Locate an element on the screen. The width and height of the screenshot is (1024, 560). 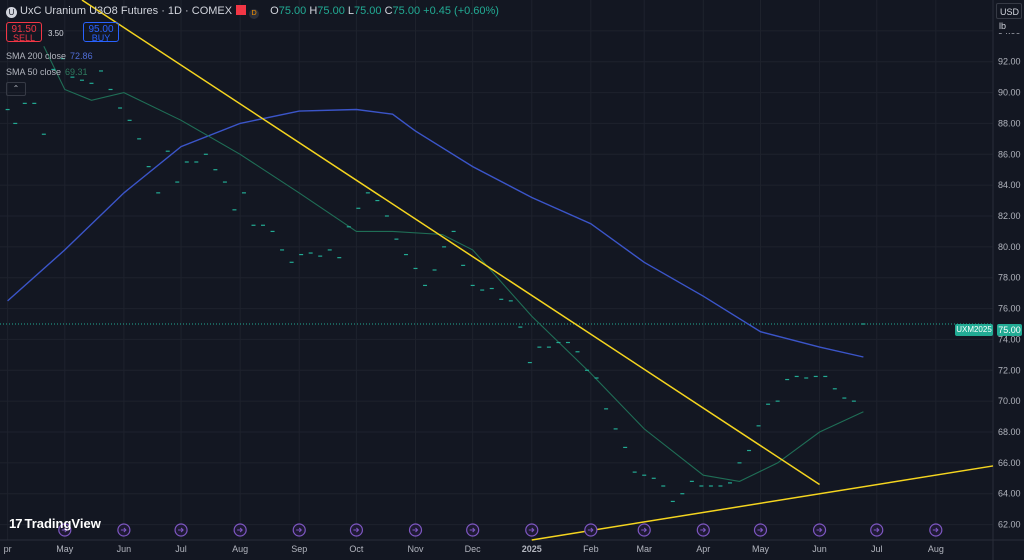
indicator-sma200: SMA 200 close 72.86 is located at coordinates (49, 56).